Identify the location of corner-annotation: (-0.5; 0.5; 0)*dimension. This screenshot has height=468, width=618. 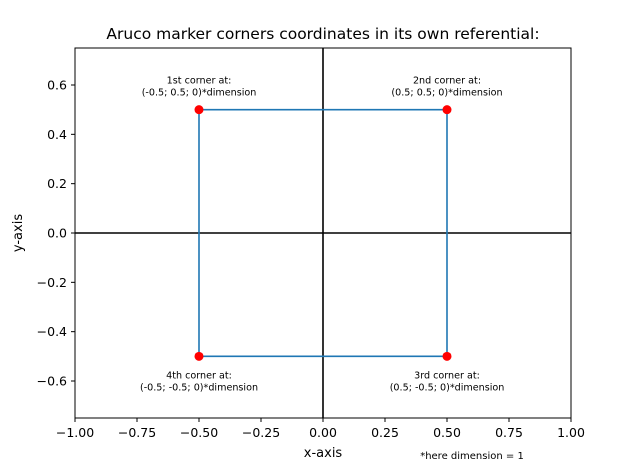
(199, 93).